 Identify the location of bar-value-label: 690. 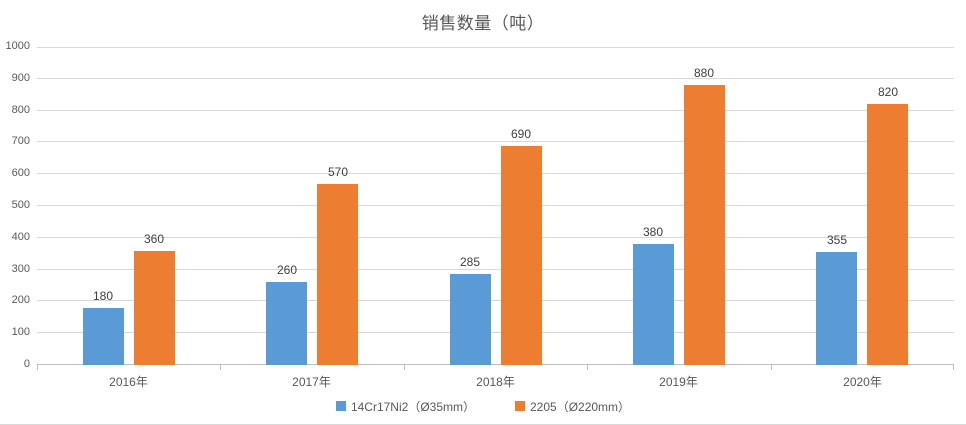
(521, 134).